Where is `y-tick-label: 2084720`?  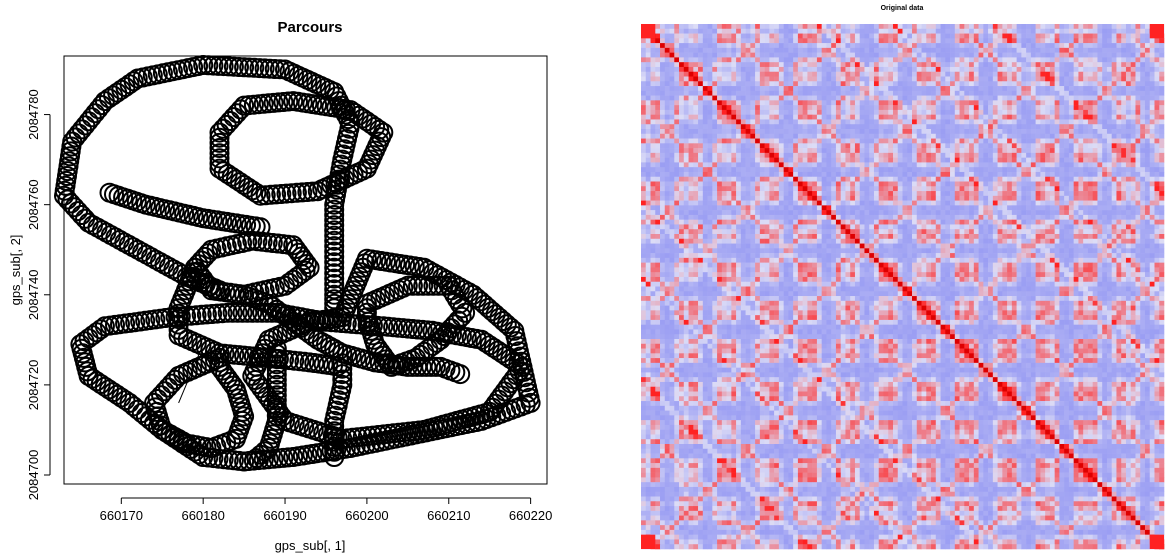 y-tick-label: 2084720 is located at coordinates (33, 385).